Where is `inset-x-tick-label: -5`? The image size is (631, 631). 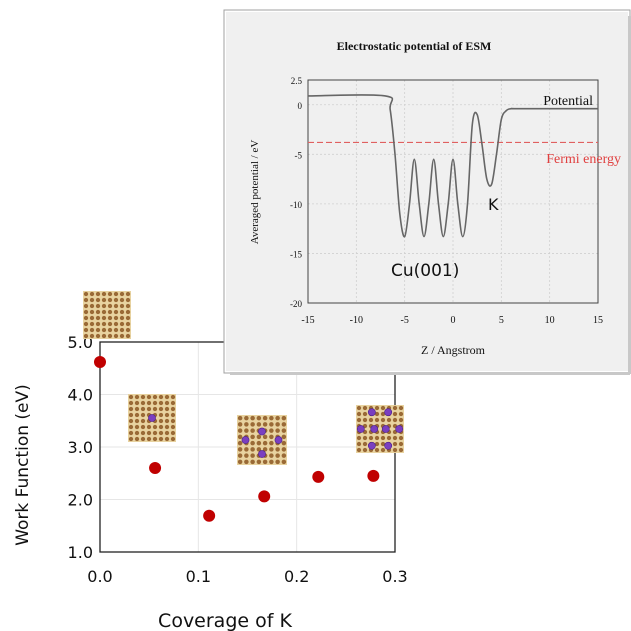 inset-x-tick-label: -5 is located at coordinates (404, 320).